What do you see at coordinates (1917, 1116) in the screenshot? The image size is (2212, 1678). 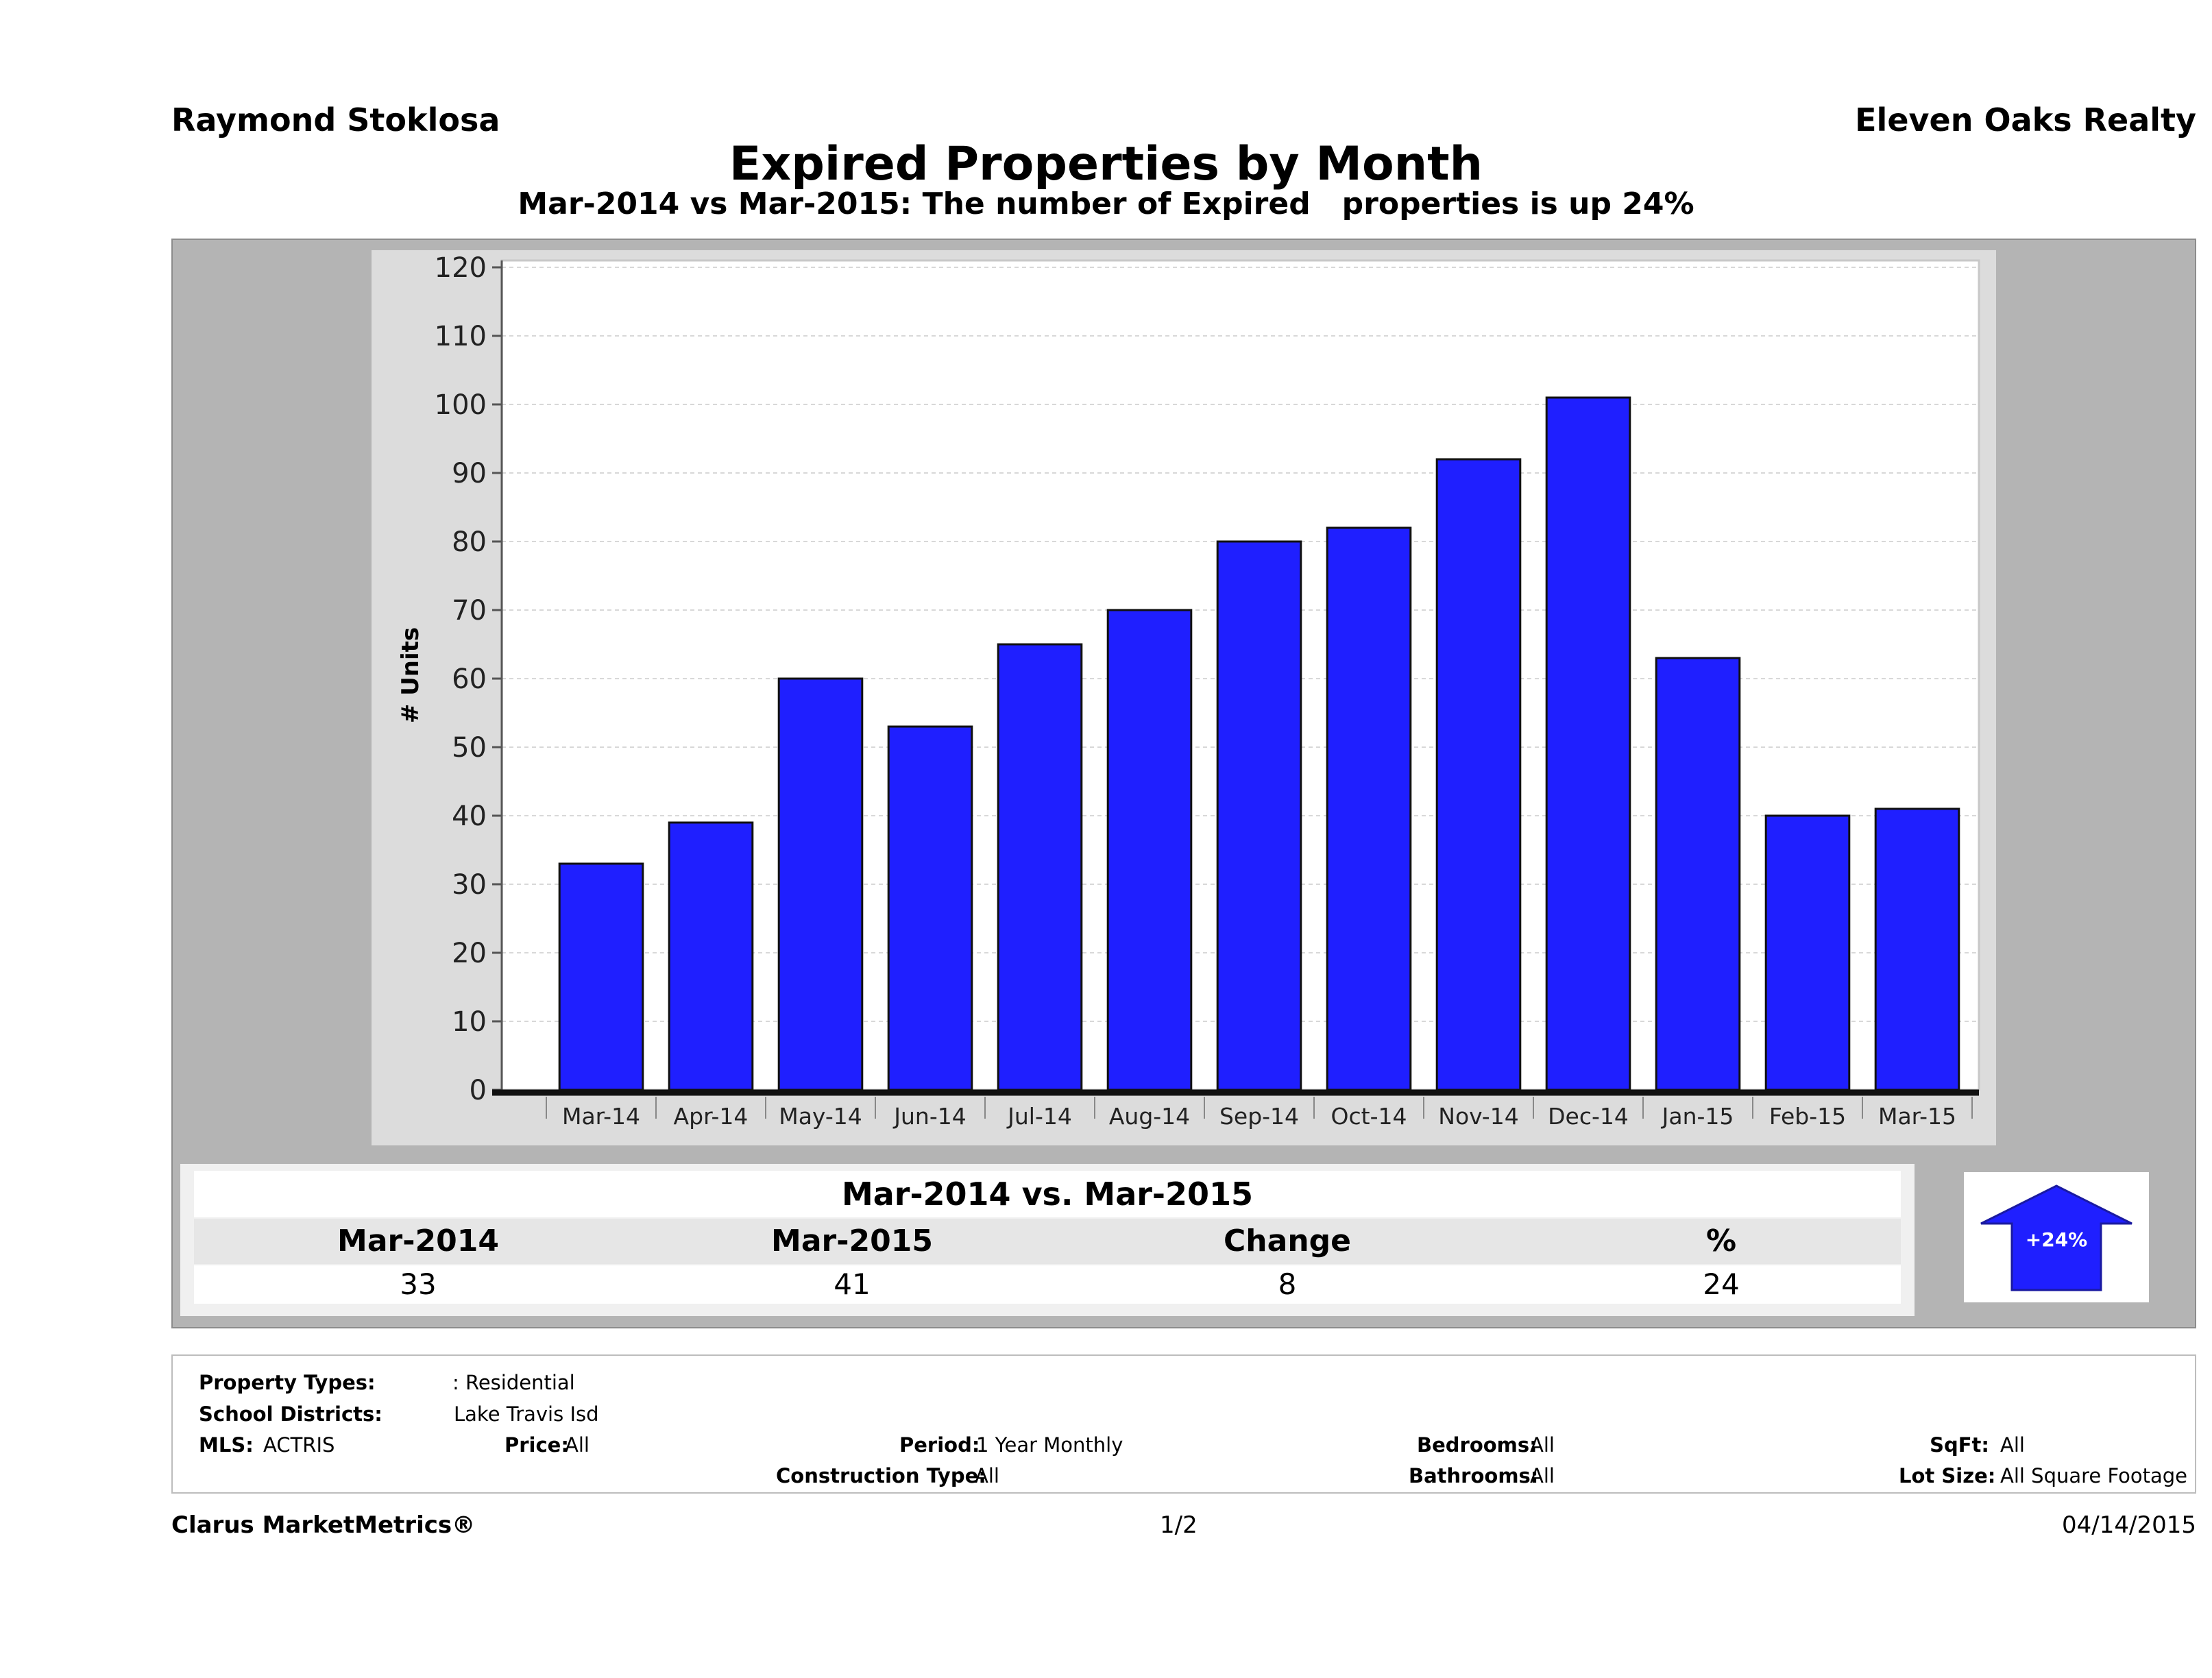 I see `x-tick-label: Mar-15` at bounding box center [1917, 1116].